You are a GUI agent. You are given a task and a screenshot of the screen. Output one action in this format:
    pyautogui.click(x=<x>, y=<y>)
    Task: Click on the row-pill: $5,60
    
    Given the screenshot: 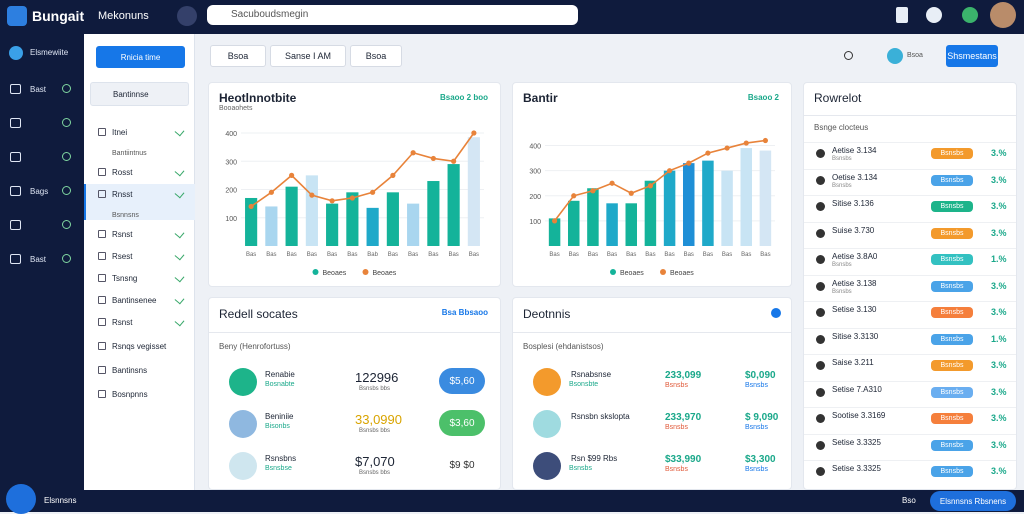 What is the action you would take?
    pyautogui.click(x=462, y=381)
    